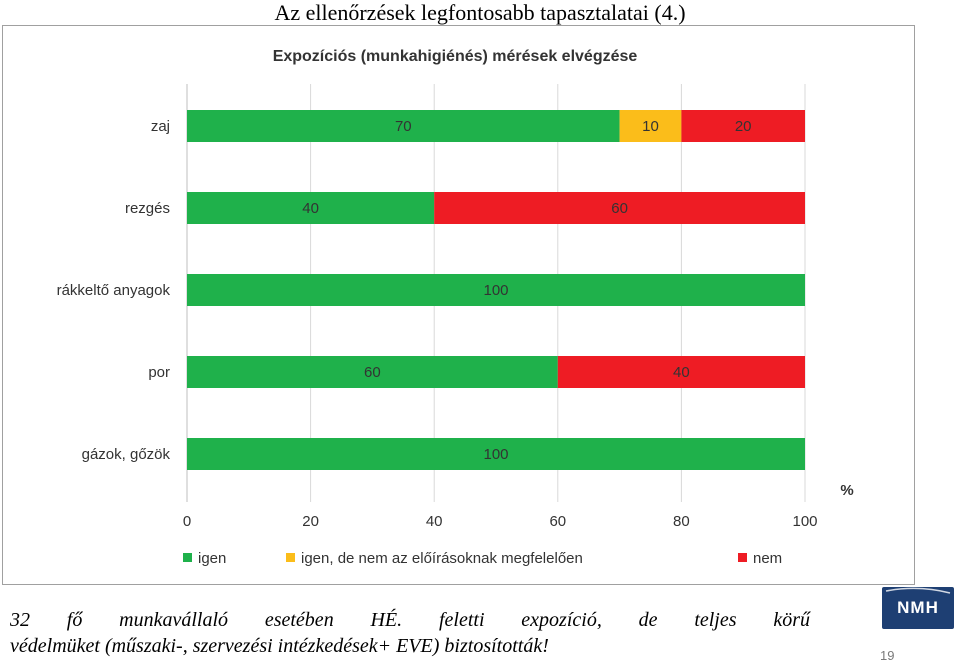 This screenshot has height=663, width=960. I want to click on category-label: rezgés, so click(147, 208).